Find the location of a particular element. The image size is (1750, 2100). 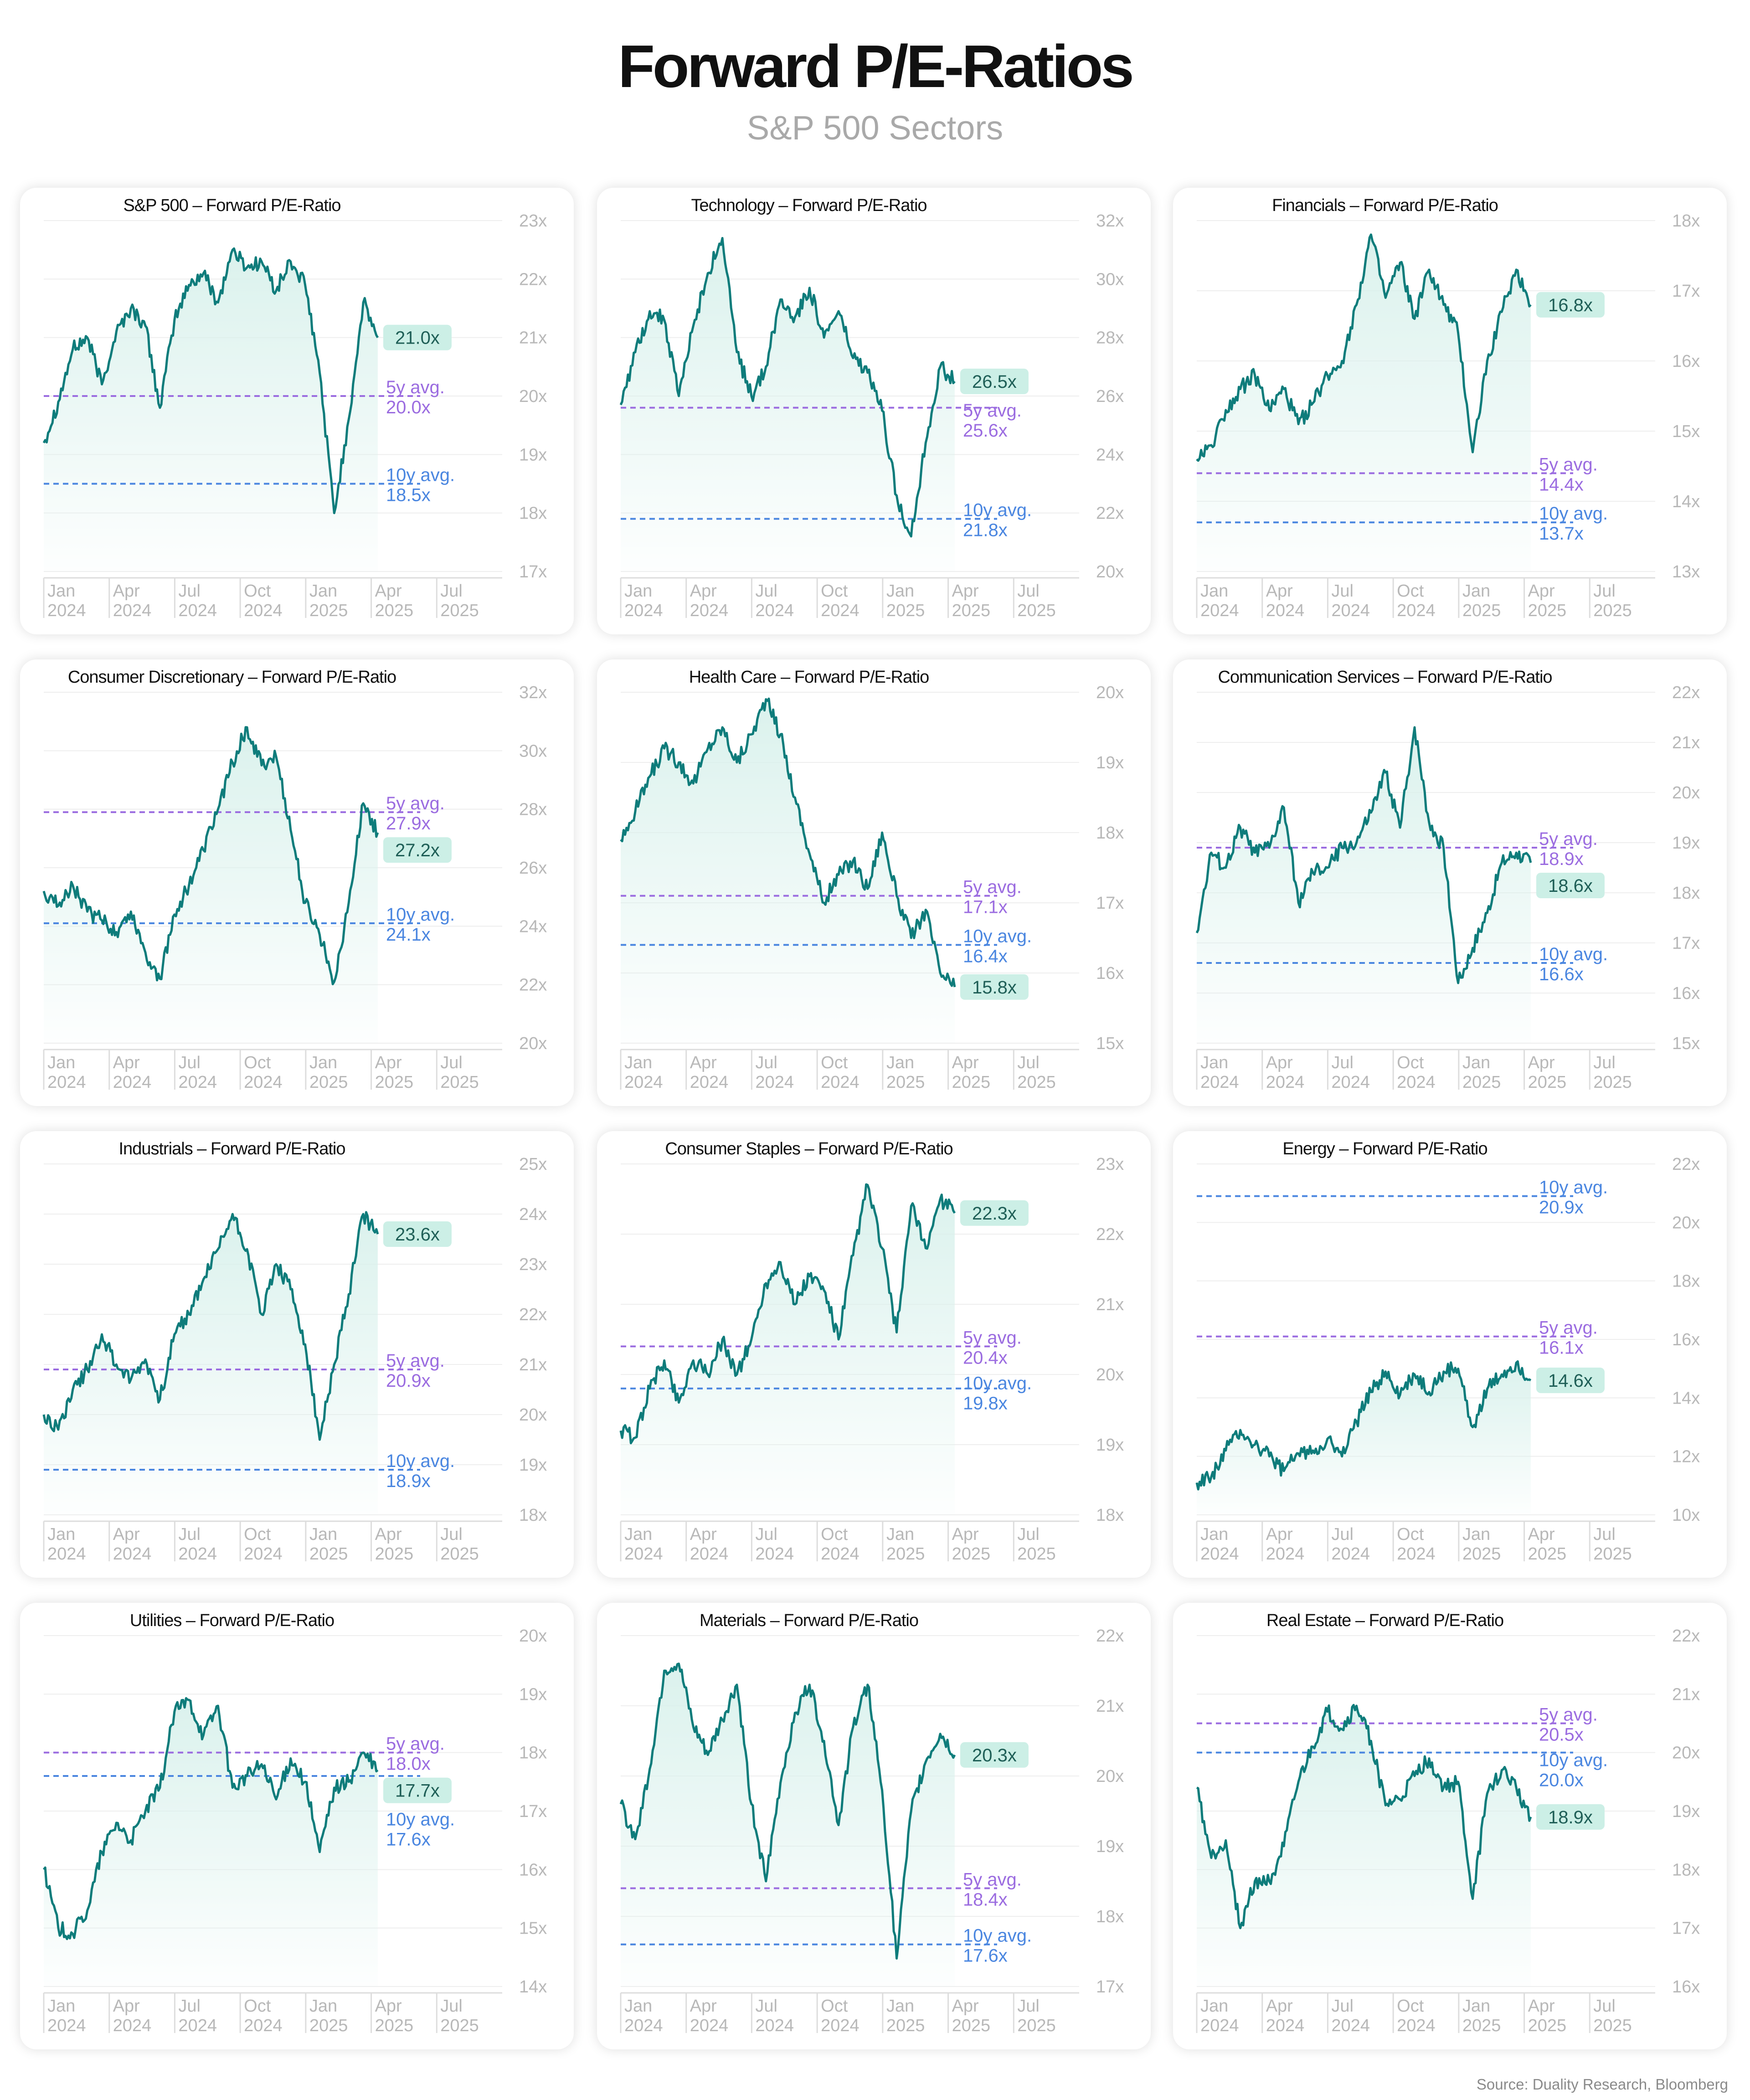

y-tick-label: 15x is located at coordinates (1686, 432).